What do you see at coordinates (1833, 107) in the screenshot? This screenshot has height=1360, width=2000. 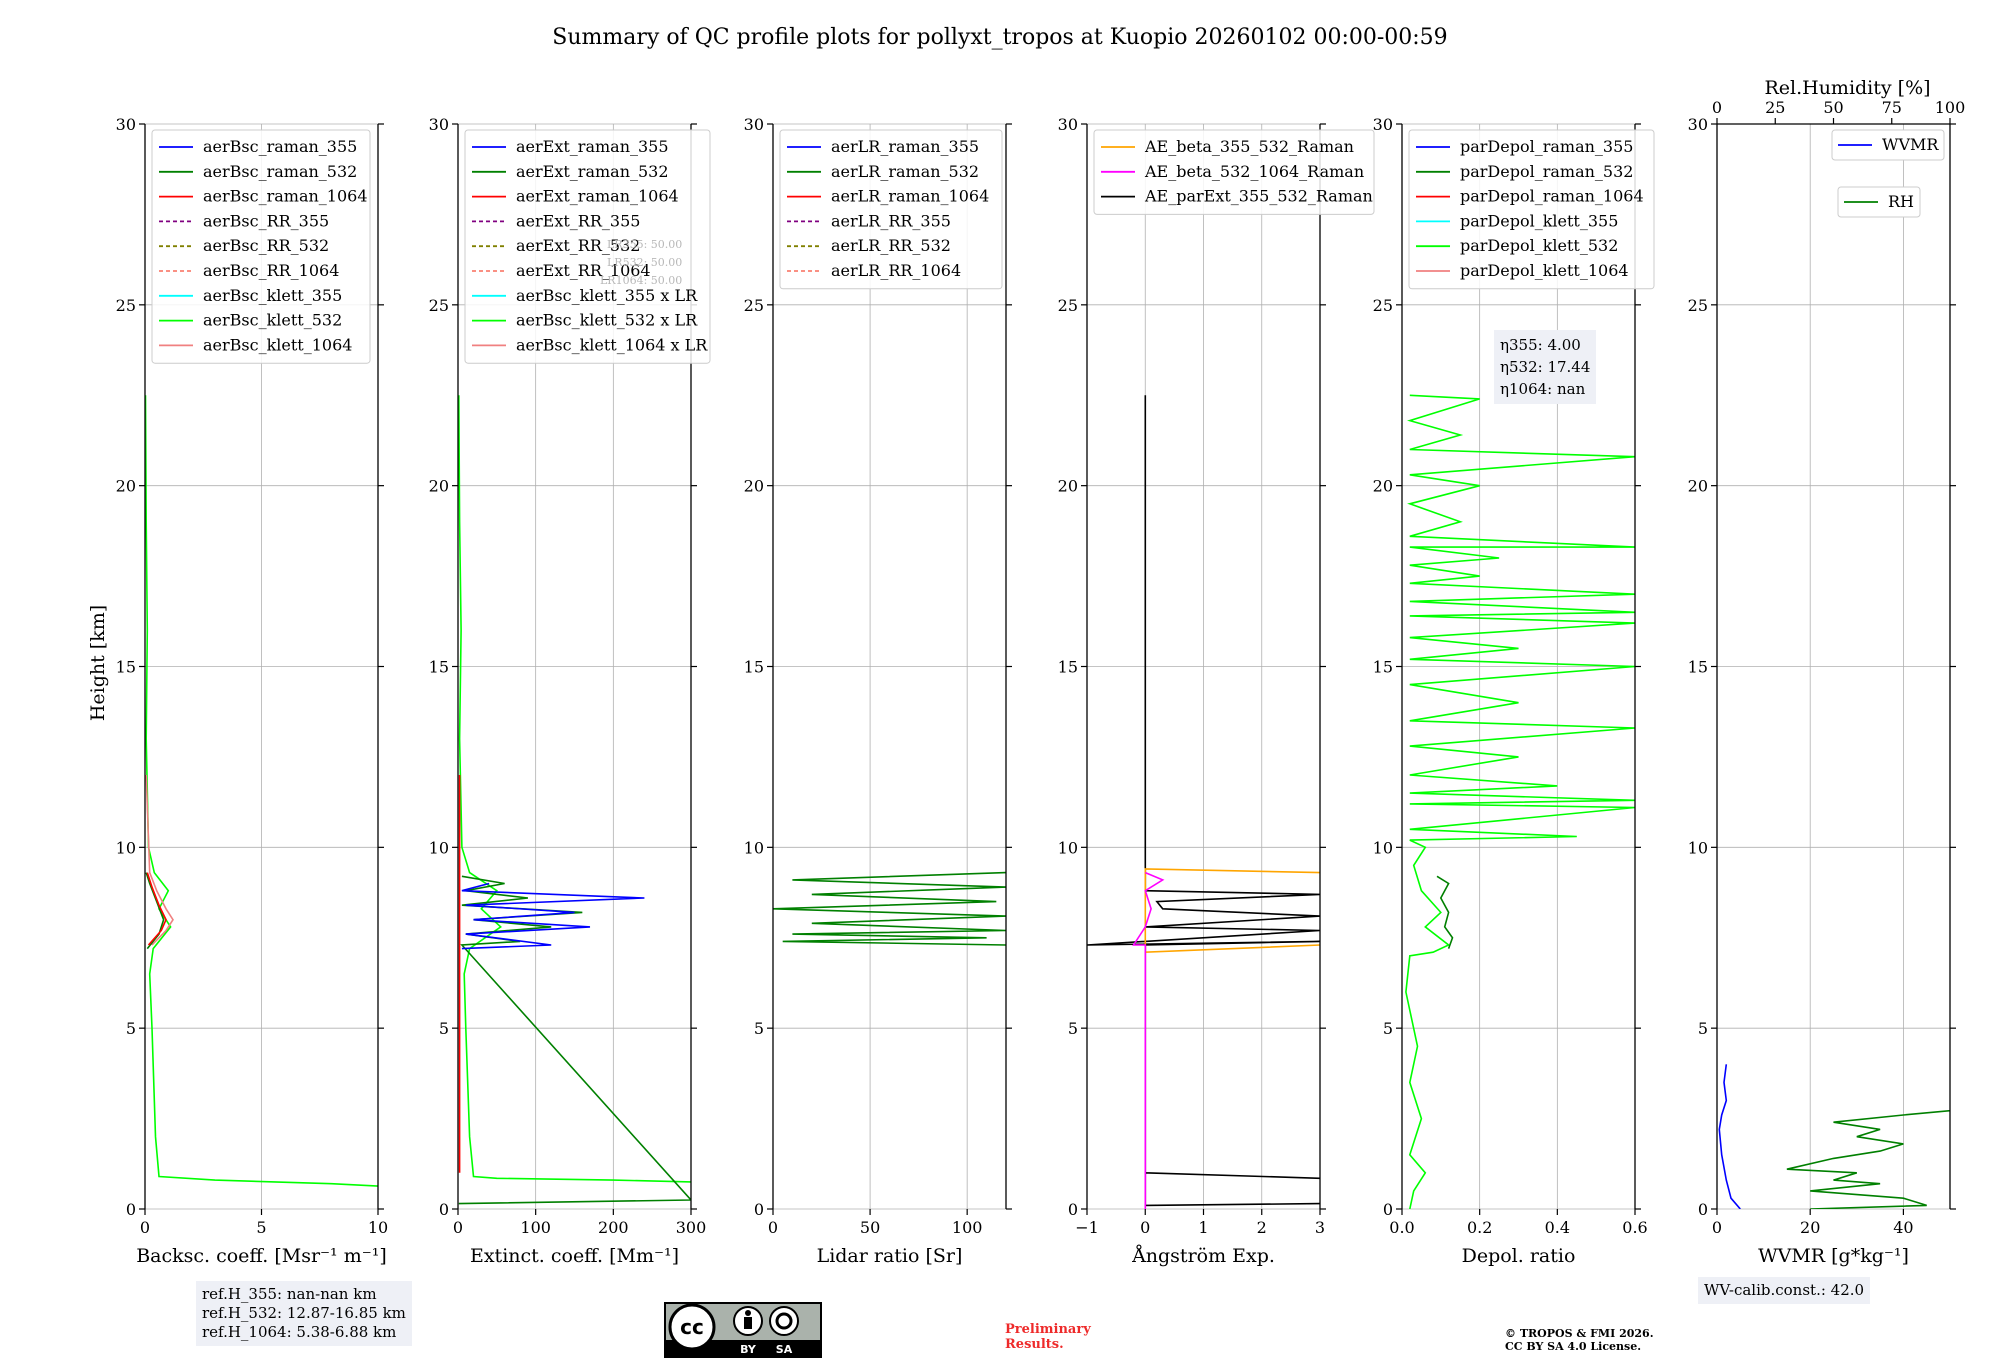 I see `top-tick-label: 50` at bounding box center [1833, 107].